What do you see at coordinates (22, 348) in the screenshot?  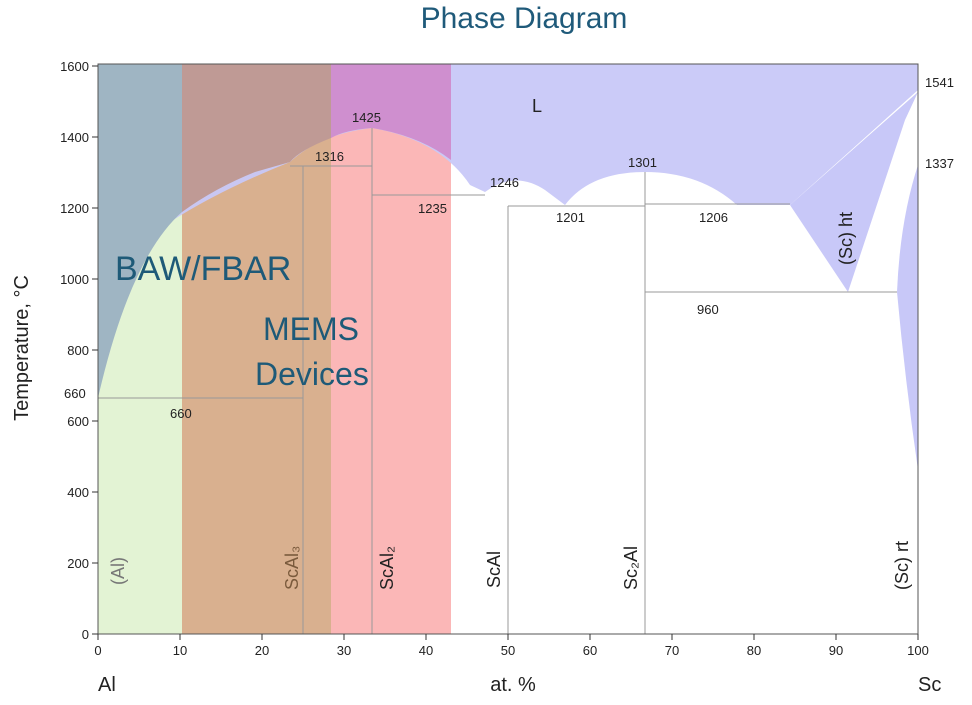 I see `y-axis-label: Temperature, °C` at bounding box center [22, 348].